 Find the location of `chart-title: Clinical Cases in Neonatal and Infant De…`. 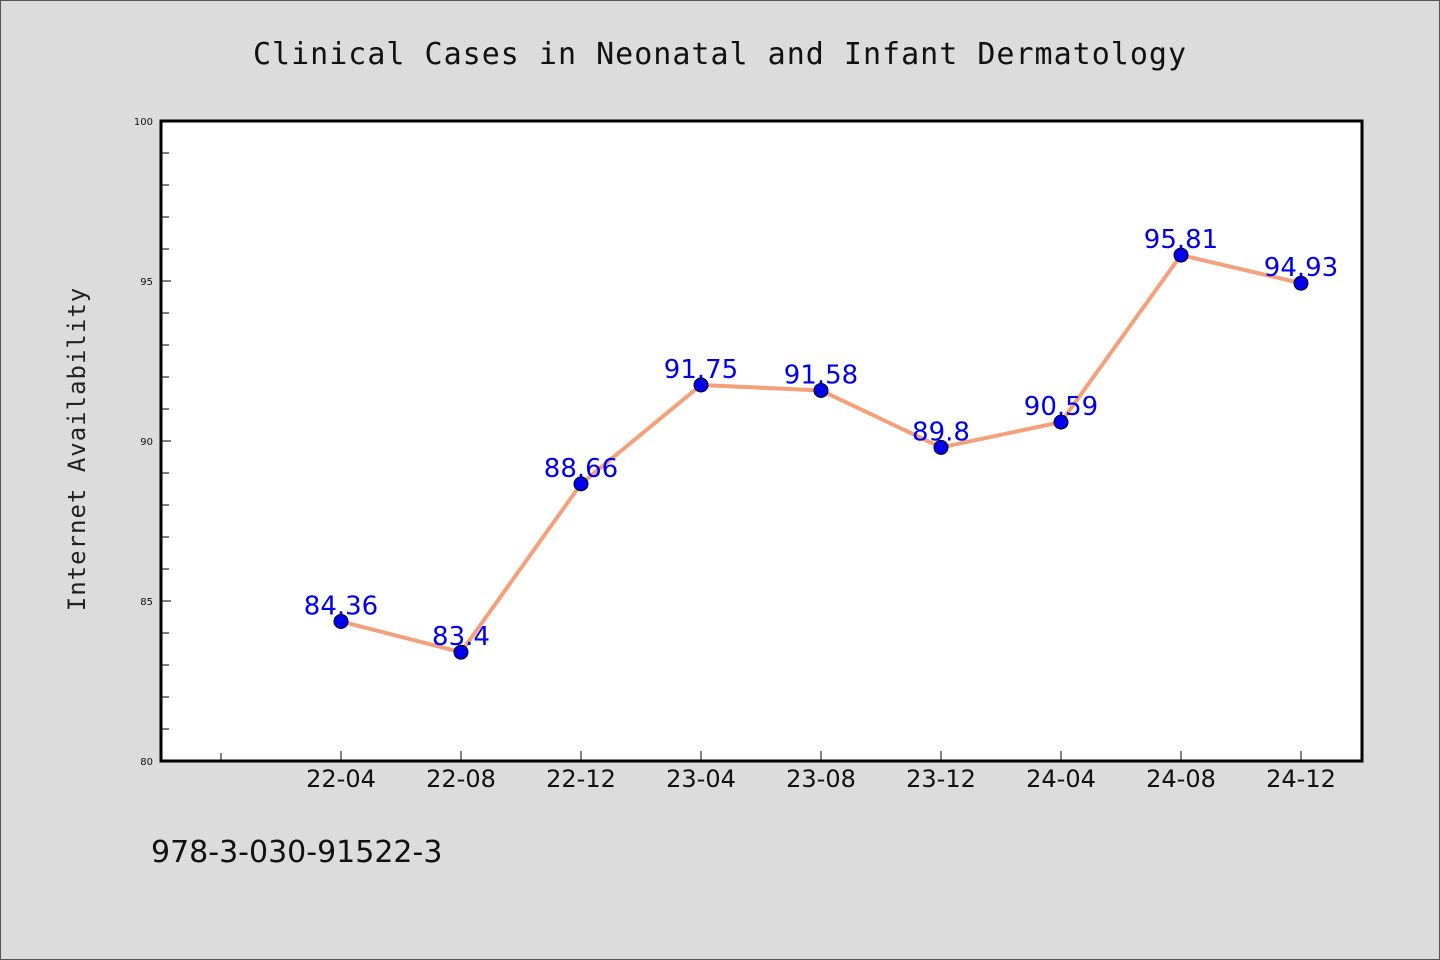

chart-title: Clinical Cases in Neonatal and Infant De… is located at coordinates (720, 54).